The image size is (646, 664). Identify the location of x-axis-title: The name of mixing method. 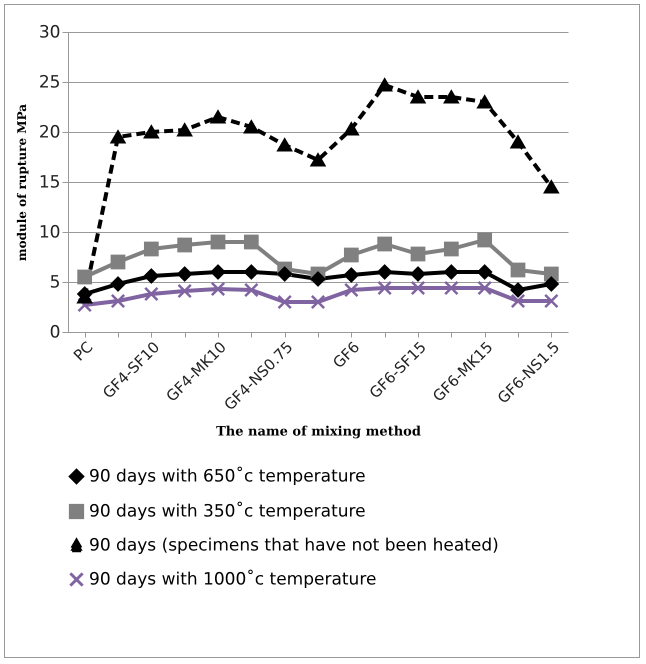
(318, 432).